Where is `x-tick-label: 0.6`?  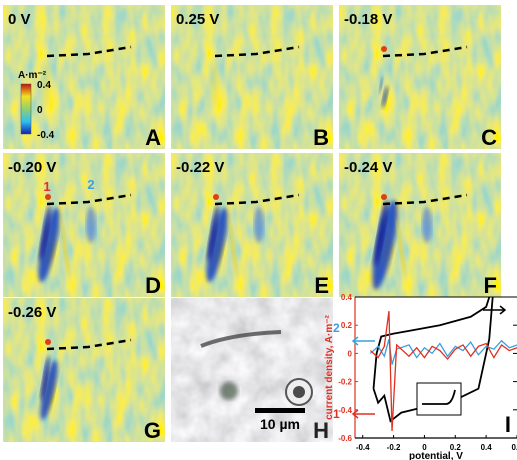
x-tick-label: 0.6 is located at coordinates (514, 447).